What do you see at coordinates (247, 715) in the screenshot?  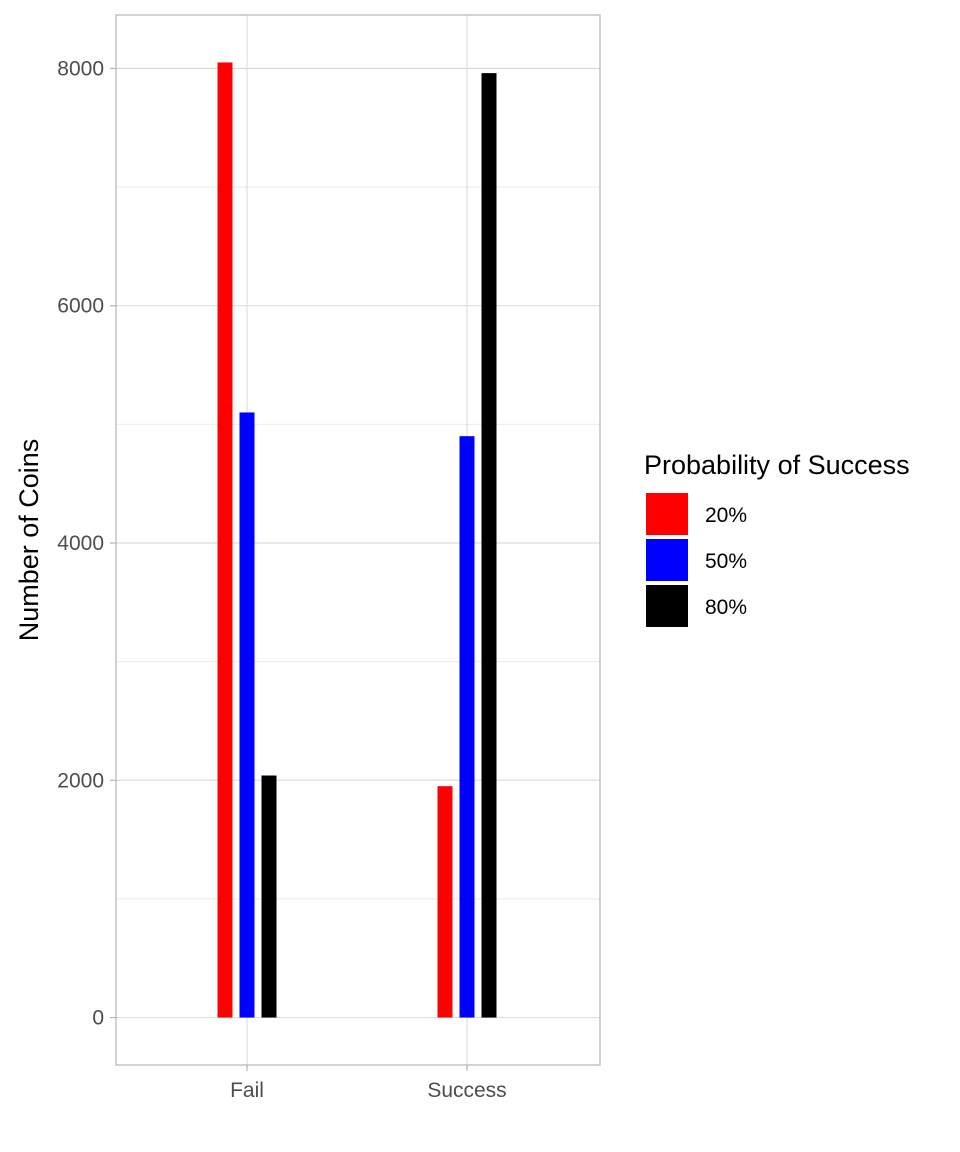 I see `bar-fail-50pct` at bounding box center [247, 715].